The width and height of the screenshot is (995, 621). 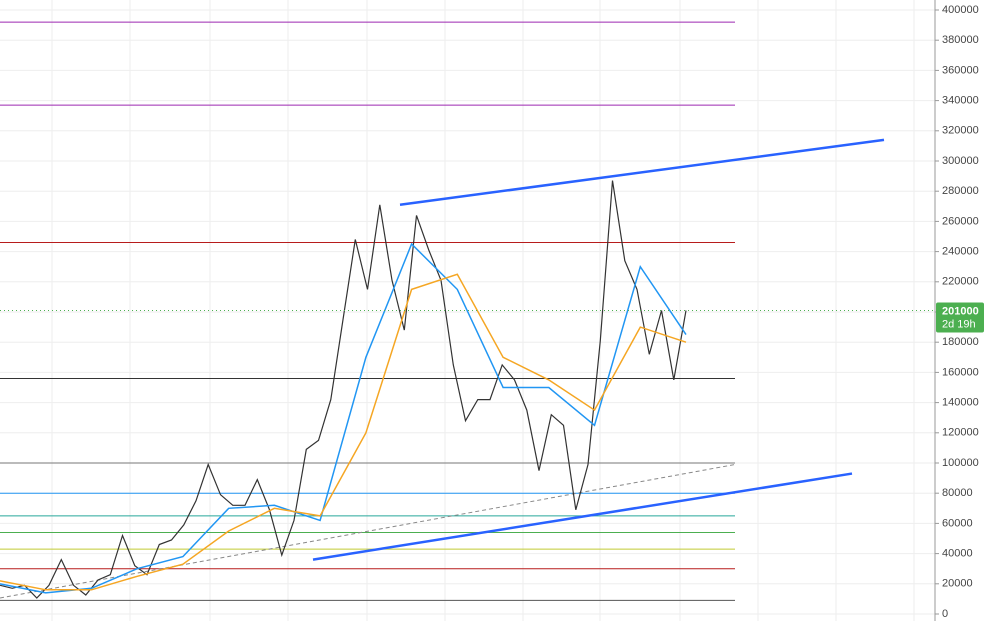 I want to click on last-price-box, so click(x=960, y=317).